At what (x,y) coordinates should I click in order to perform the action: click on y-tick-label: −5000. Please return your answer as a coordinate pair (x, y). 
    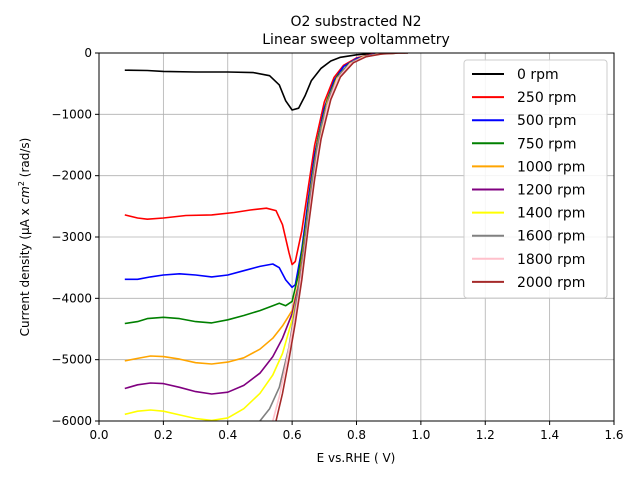
    Looking at the image, I should click on (71, 360).